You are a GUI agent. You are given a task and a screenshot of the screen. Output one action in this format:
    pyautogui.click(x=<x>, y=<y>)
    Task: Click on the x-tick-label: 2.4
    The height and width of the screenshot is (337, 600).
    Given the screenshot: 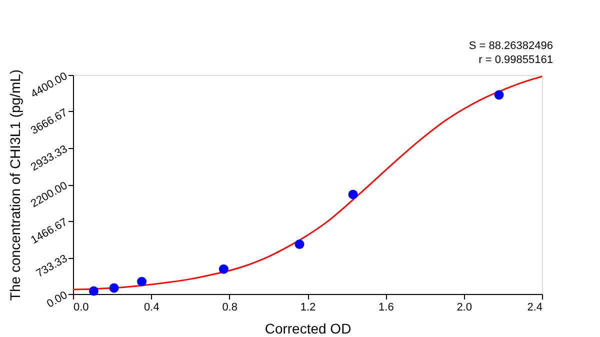 What is the action you would take?
    pyautogui.click(x=534, y=308)
    